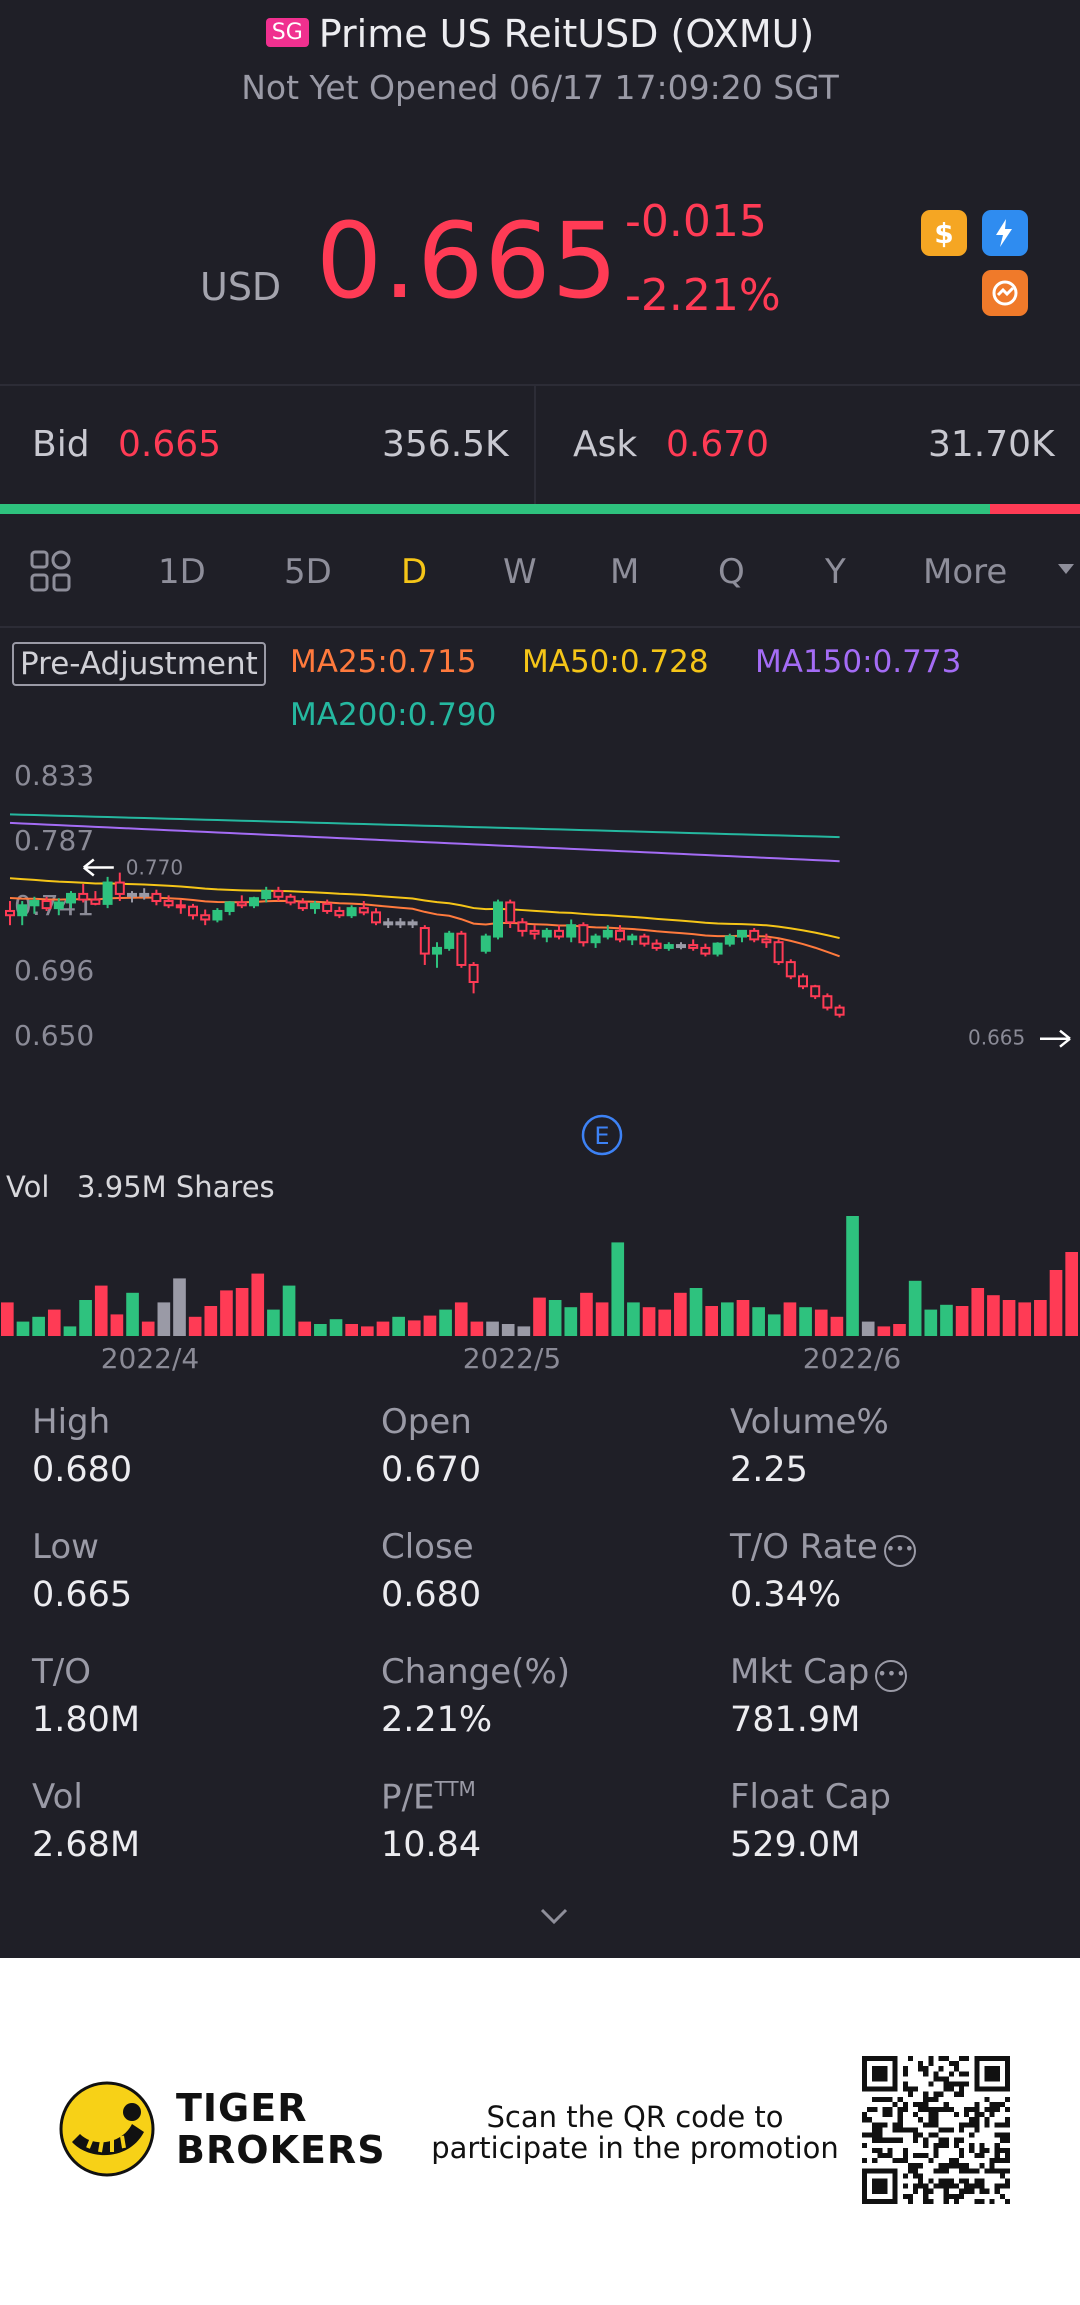 This screenshot has height=2305, width=1080. What do you see at coordinates (965, 572) in the screenshot?
I see `tab-more: More` at bounding box center [965, 572].